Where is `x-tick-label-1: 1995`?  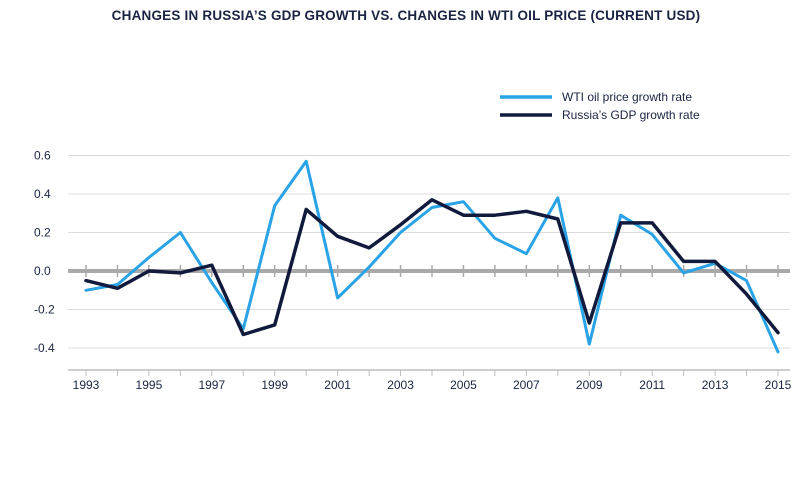
x-tick-label-1: 1995 is located at coordinates (149, 385).